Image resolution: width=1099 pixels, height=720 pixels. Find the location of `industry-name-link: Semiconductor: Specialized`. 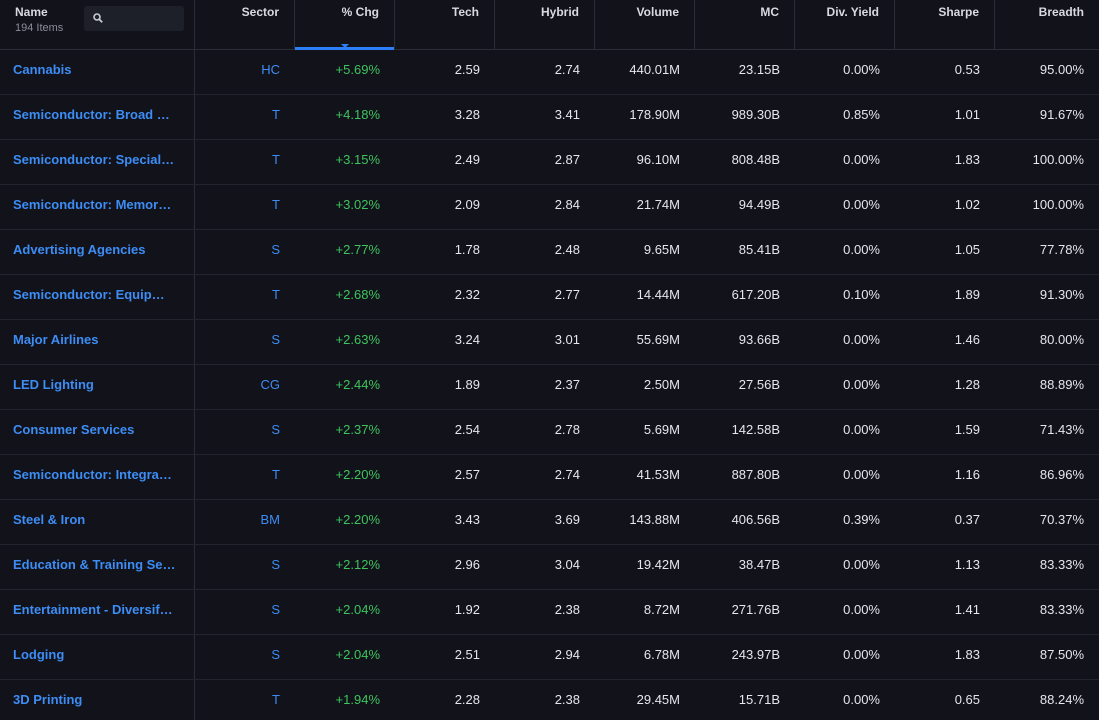

industry-name-link: Semiconductor: Specialized is located at coordinates (97, 162).